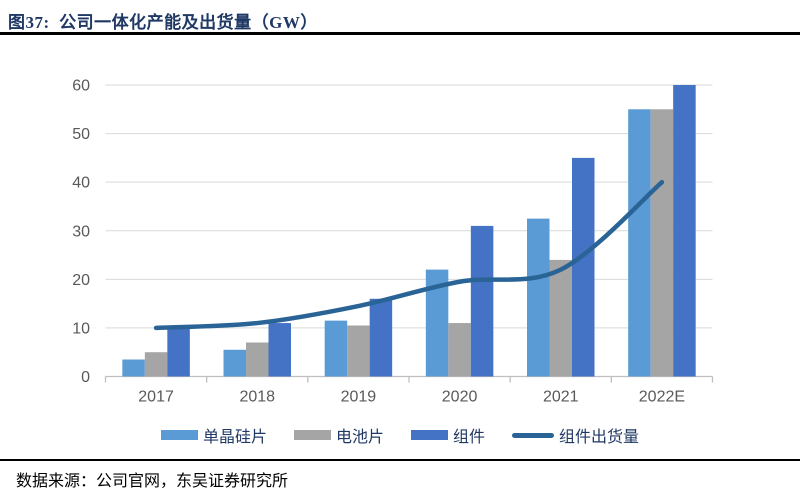 The image size is (800, 498). I want to click on y-axis-tick-label: 50, so click(81, 134).